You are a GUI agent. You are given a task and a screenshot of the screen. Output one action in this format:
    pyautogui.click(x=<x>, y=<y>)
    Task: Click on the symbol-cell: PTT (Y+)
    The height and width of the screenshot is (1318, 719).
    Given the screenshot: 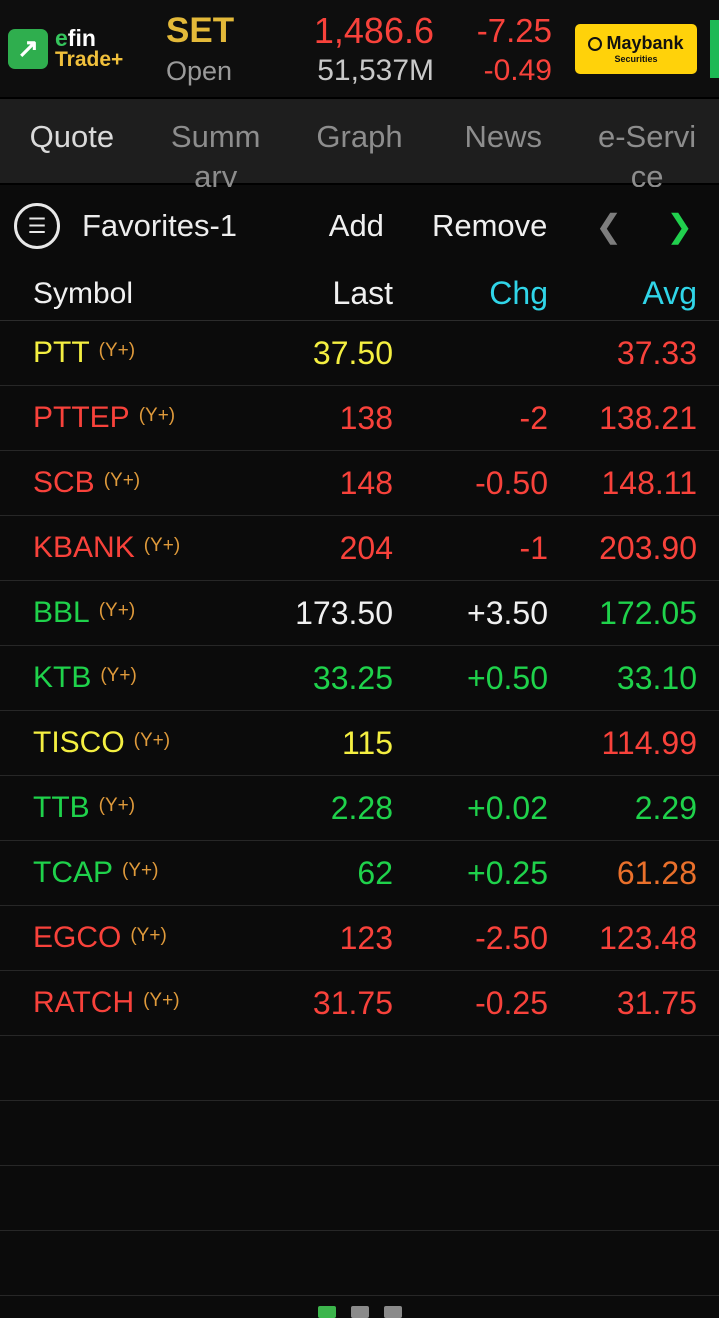 What is the action you would take?
    pyautogui.click(x=133, y=353)
    